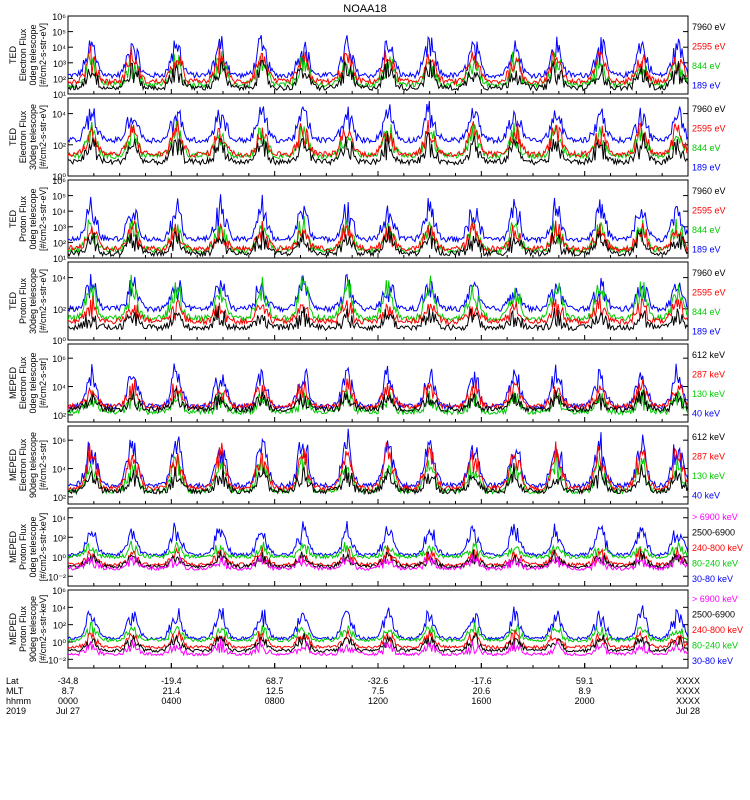  Describe the element at coordinates (59, 228) in the screenshot. I see `y-tick-label: 10³` at that location.